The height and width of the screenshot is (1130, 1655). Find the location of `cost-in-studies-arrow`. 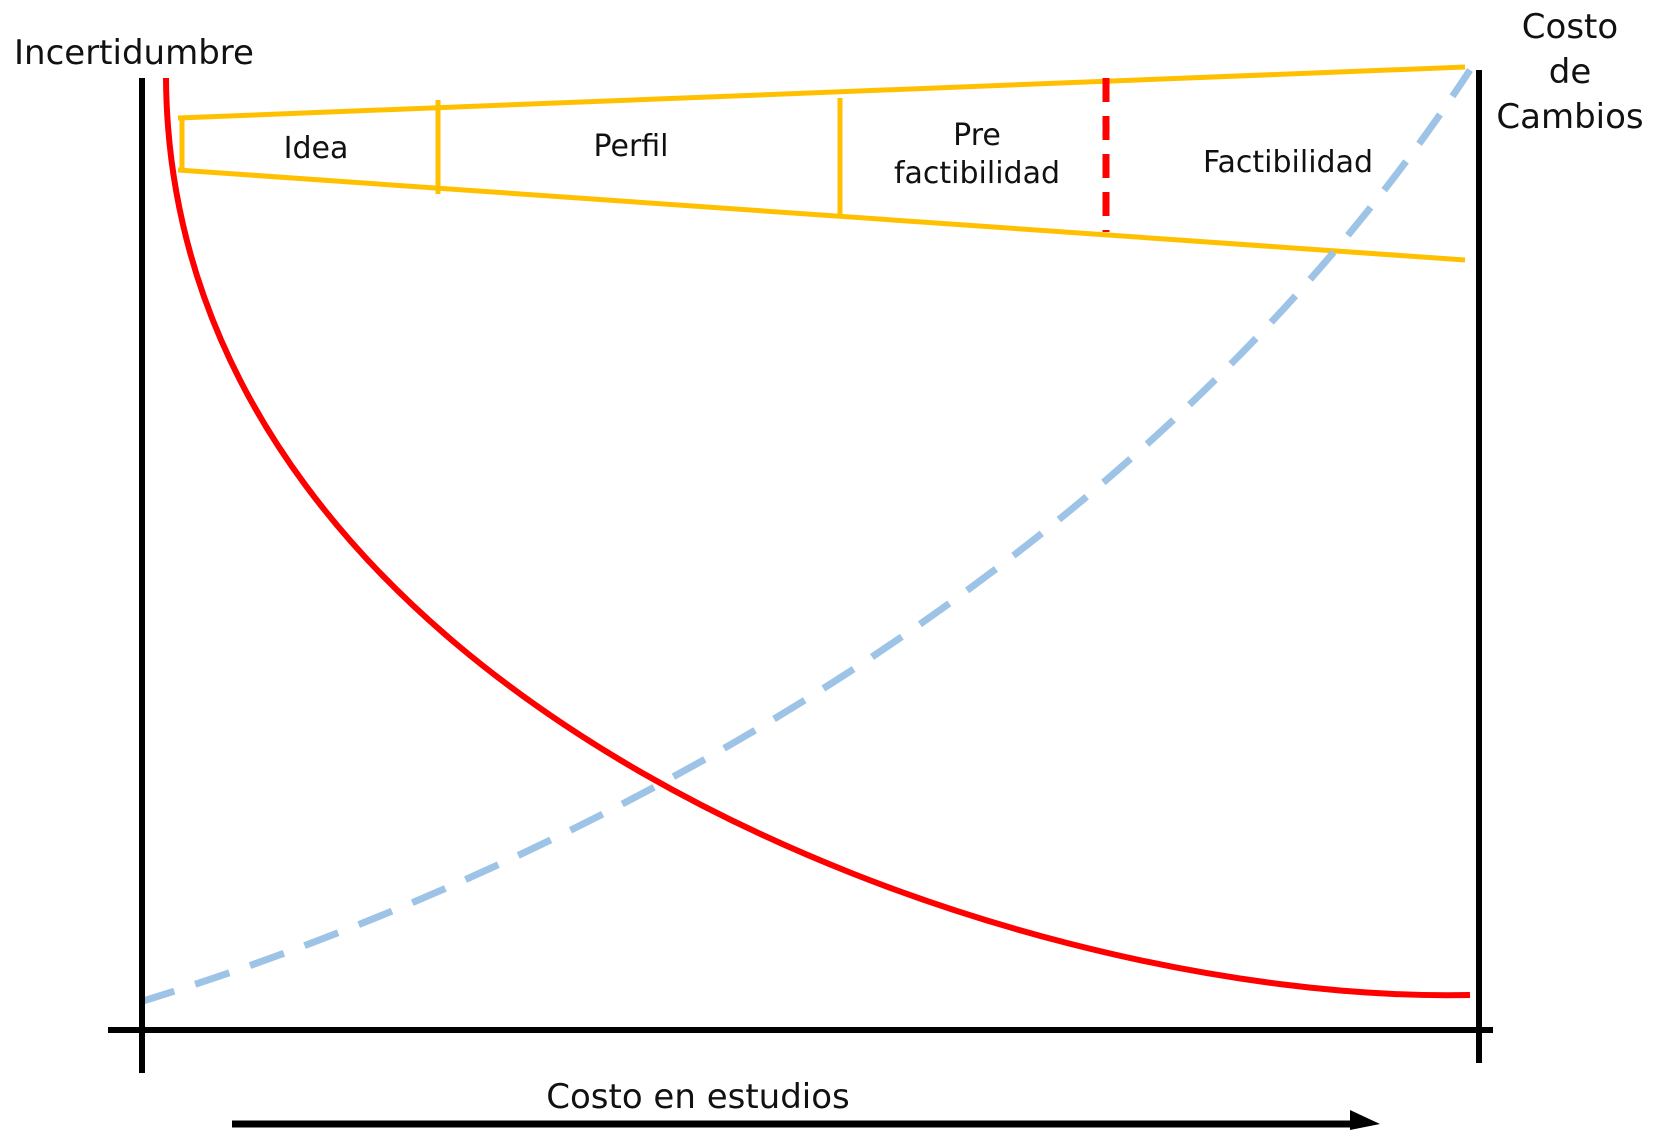

cost-in-studies-arrow is located at coordinates (806, 1120).